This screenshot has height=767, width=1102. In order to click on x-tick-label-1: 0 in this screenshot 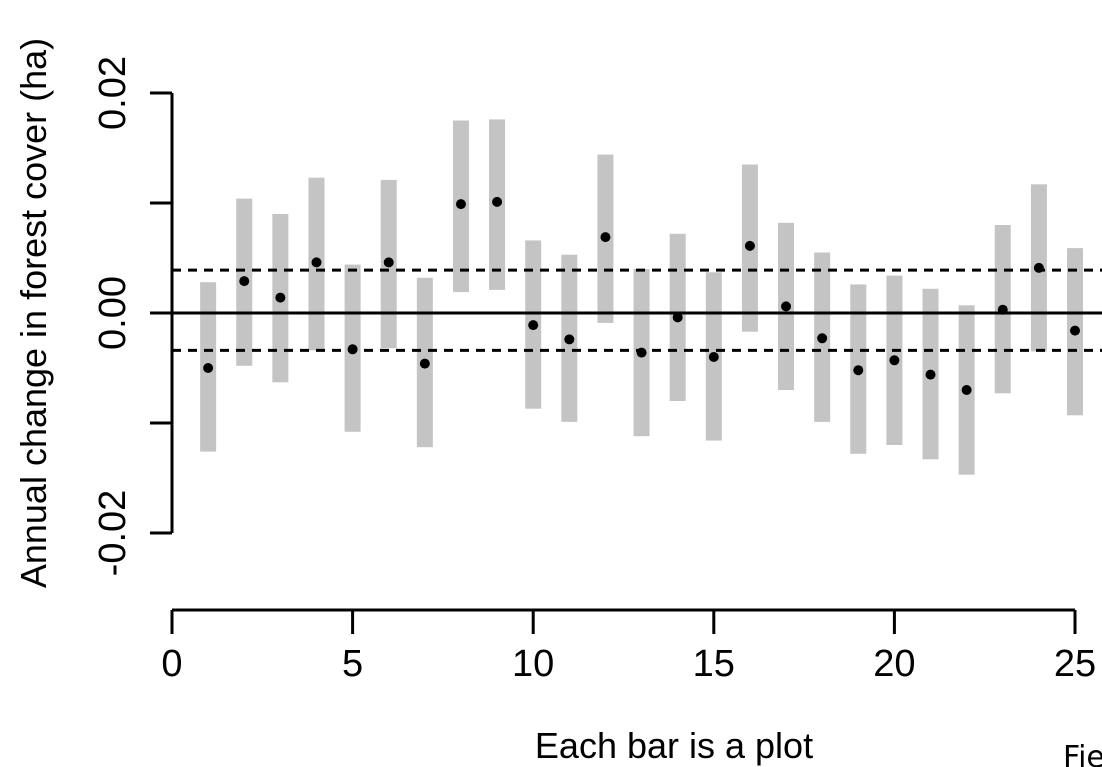, I will do `click(171, 664)`.